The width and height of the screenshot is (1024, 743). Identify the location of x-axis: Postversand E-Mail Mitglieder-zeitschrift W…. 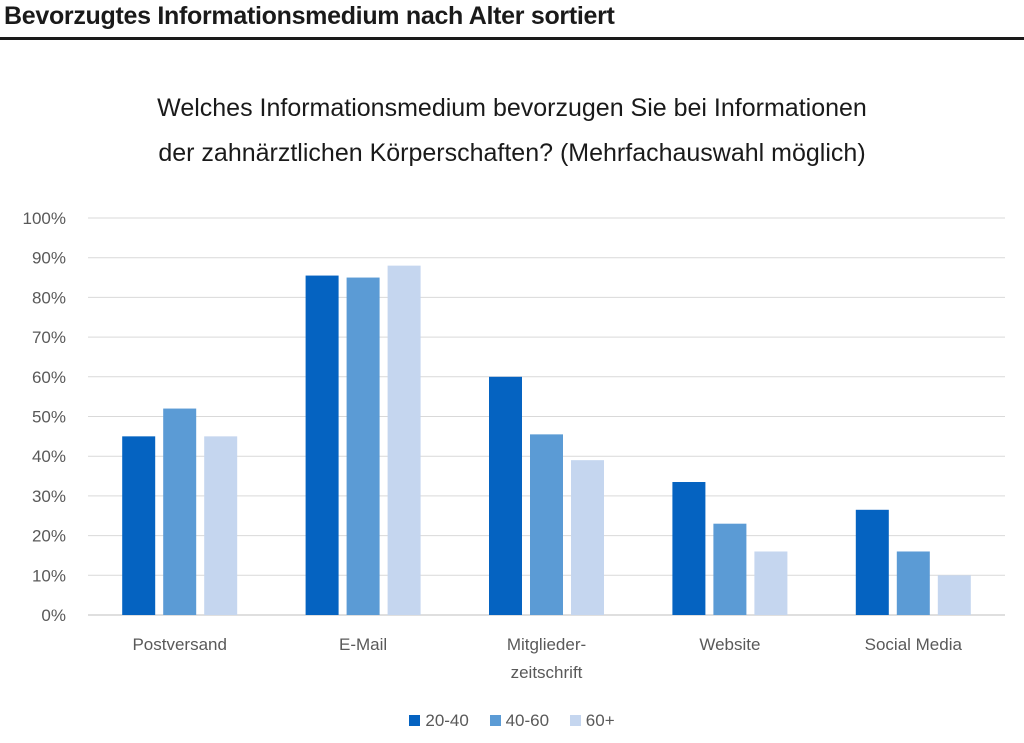
(547, 658).